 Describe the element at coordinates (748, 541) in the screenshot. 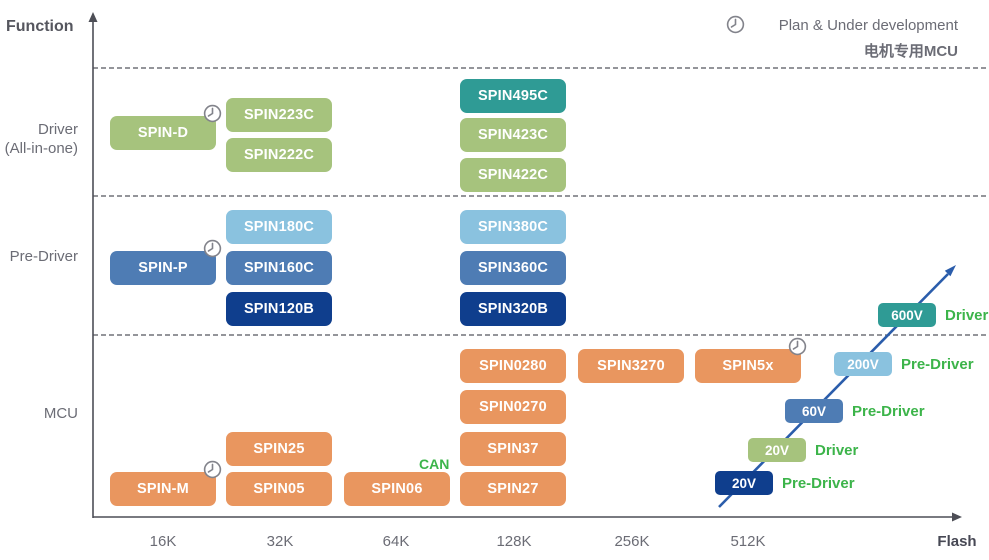

I see `x-tick-512k: 512K` at that location.